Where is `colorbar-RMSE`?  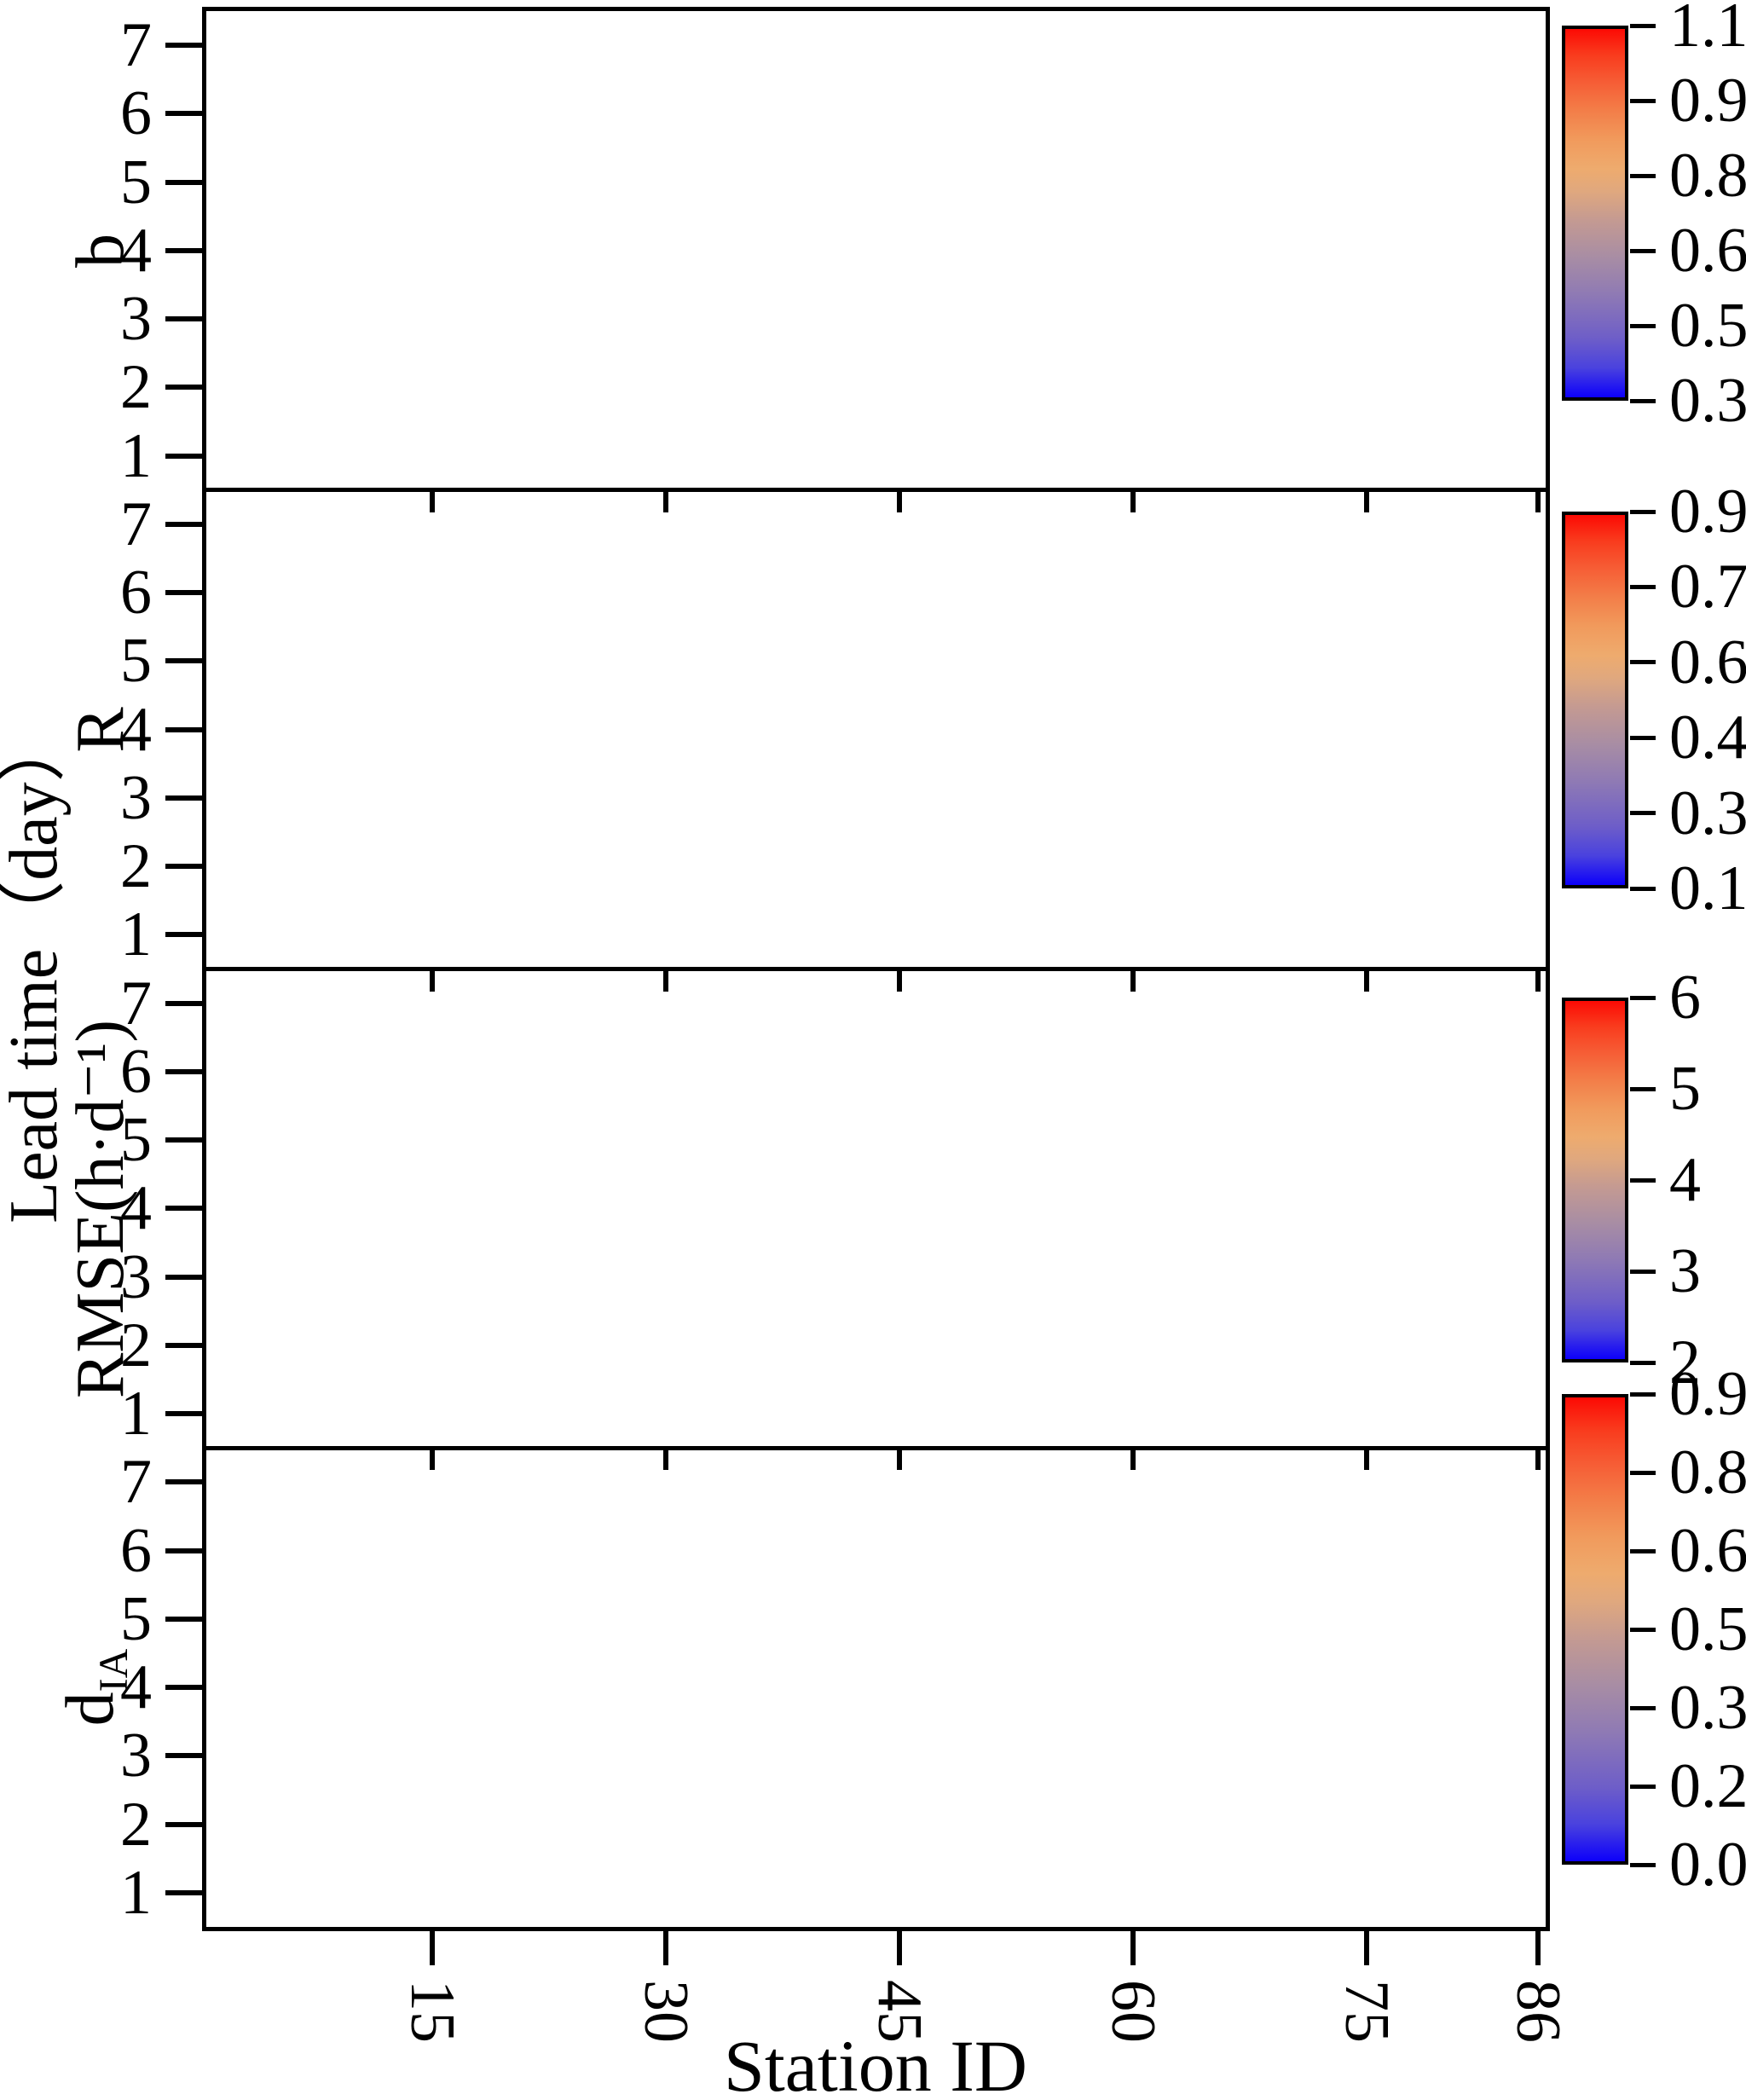
colorbar-RMSE is located at coordinates (1595, 1180).